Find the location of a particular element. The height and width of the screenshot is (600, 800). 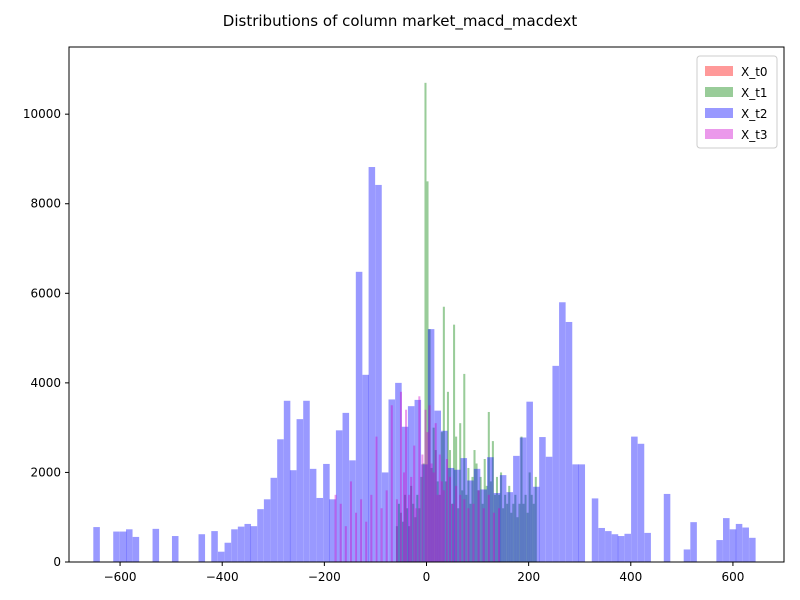

y-tick-label: 8000 is located at coordinates (45, 204).